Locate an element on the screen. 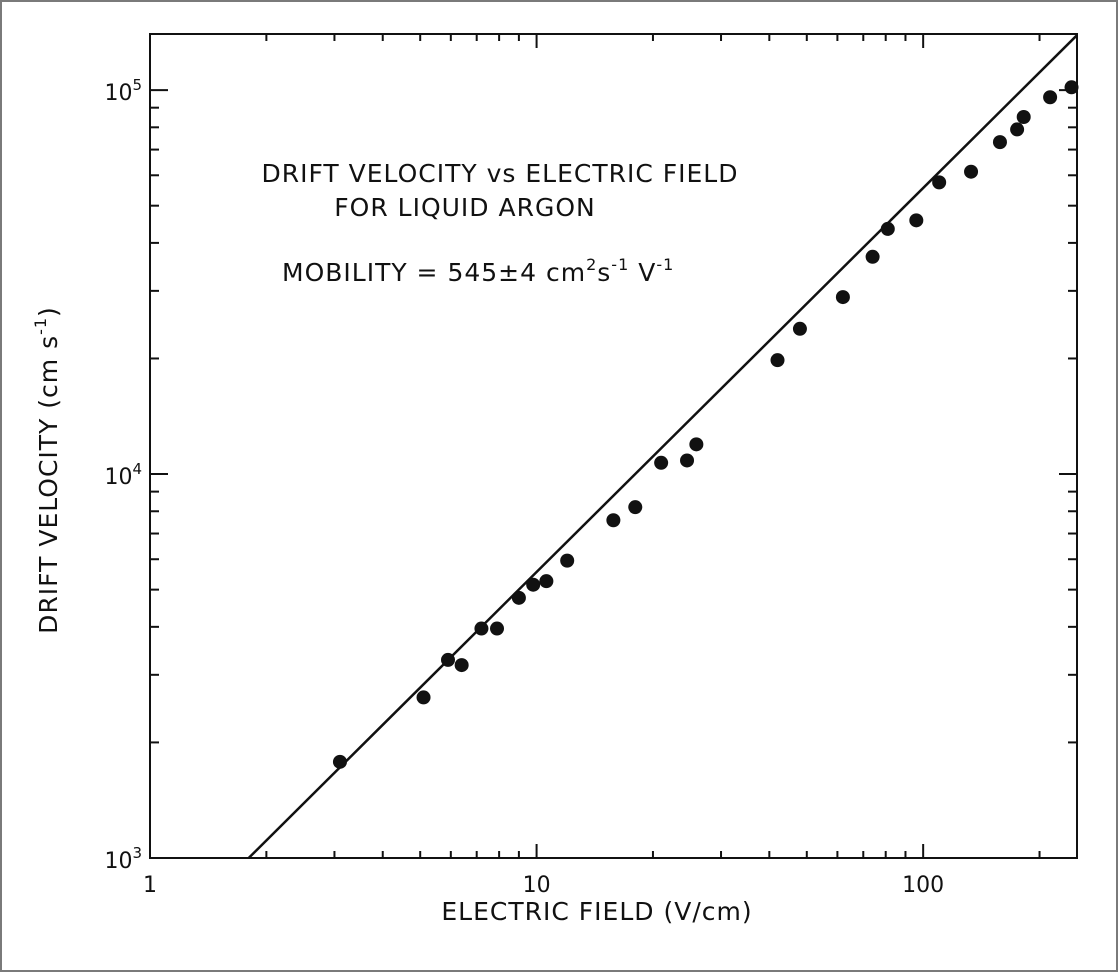 The height and width of the screenshot is (972, 1118). mobility-annotation: MOBILITY = 545±4 cm2s-1 V-1 is located at coordinates (478, 271).